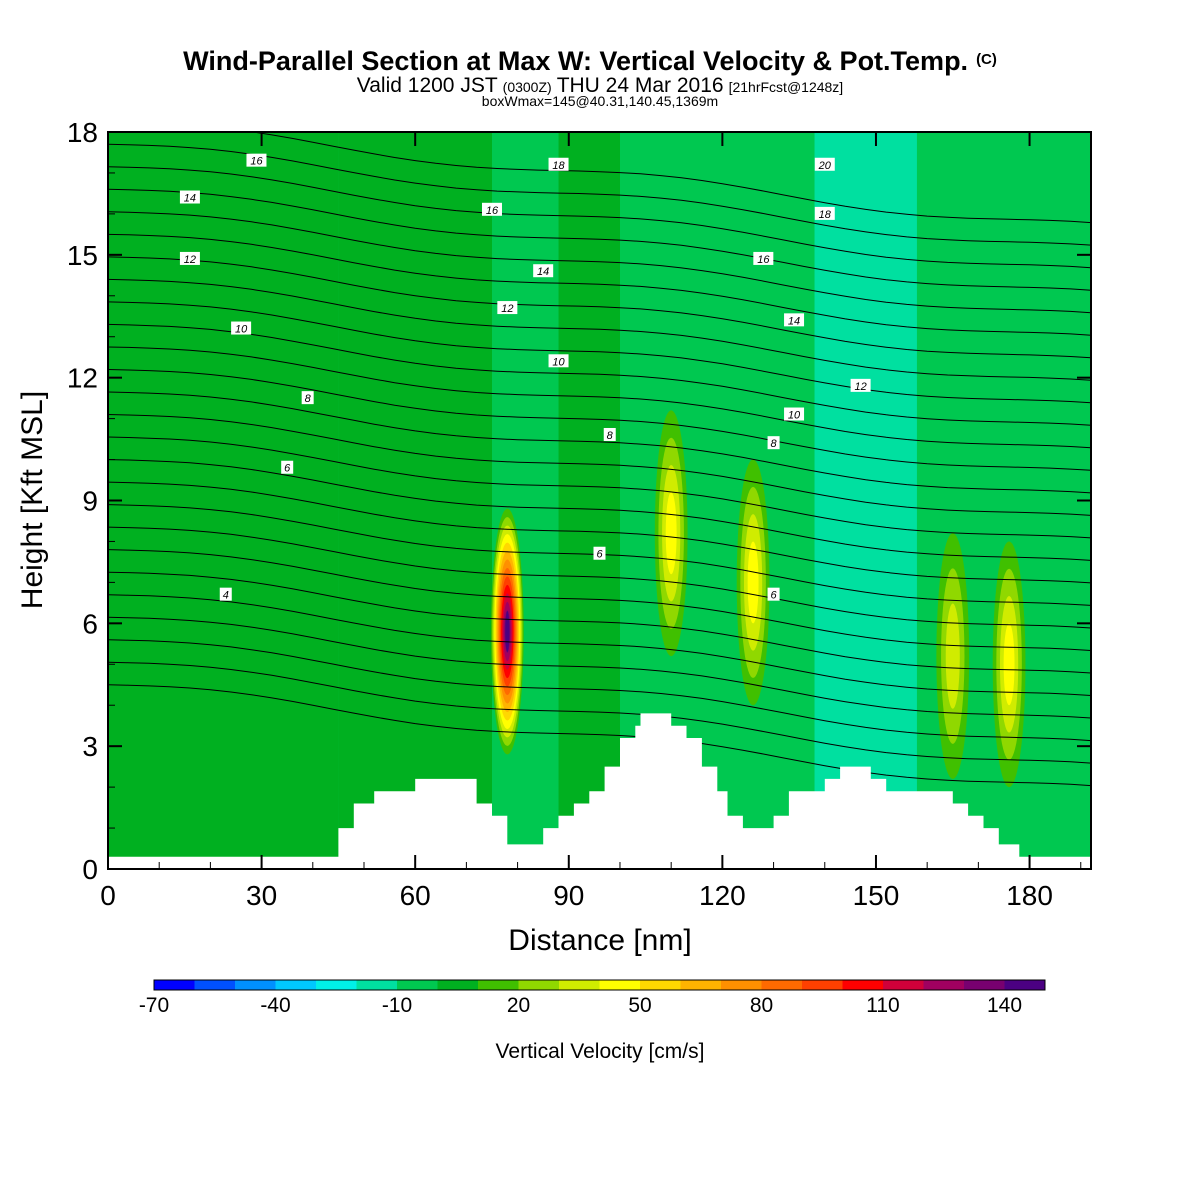 Image resolution: width=1200 pixels, height=1200 pixels. I want to click on y-tick-label: 3, so click(90, 746).